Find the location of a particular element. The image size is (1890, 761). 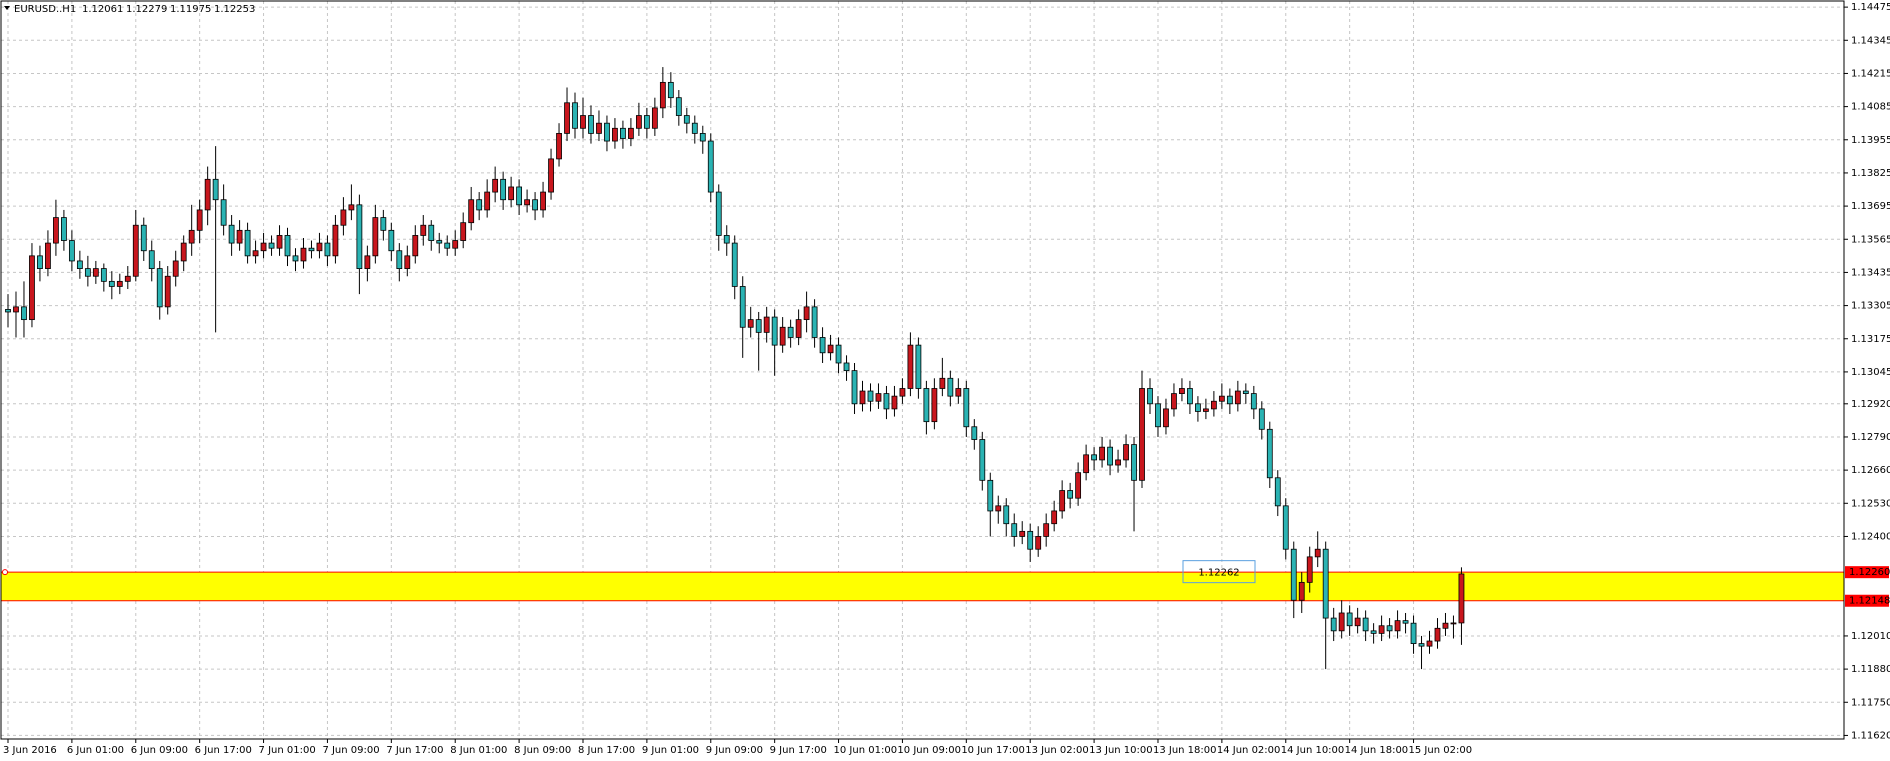

y-tick-label: 1.11880 is located at coordinates (1870, 669).